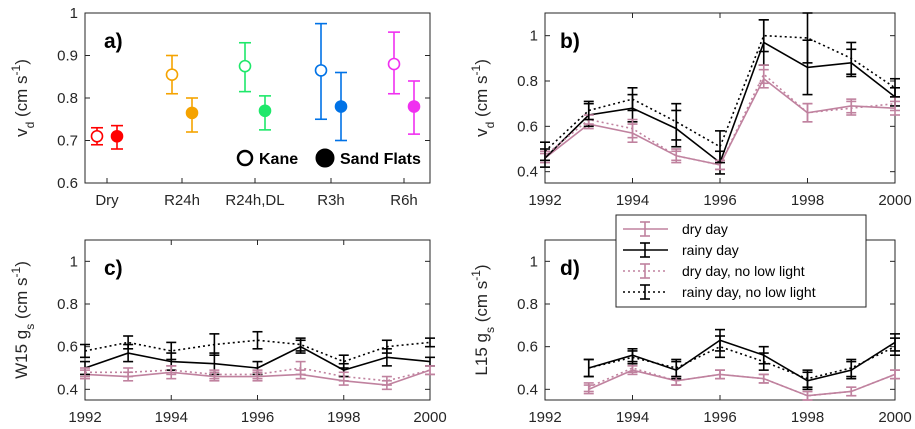 This screenshot has width=915, height=429. What do you see at coordinates (113, 268) in the screenshot?
I see `panel-label: c)` at bounding box center [113, 268].